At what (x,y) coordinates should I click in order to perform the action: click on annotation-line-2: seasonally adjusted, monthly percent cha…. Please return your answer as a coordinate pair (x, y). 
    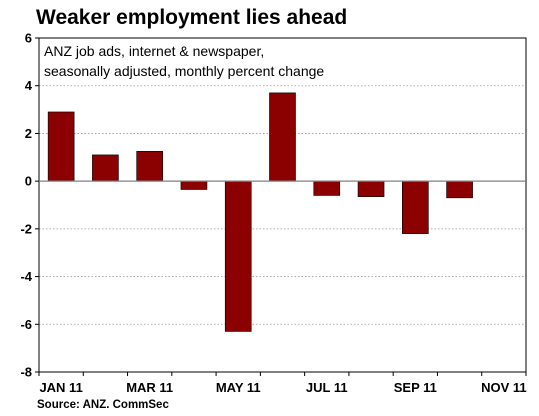
    Looking at the image, I should click on (184, 71).